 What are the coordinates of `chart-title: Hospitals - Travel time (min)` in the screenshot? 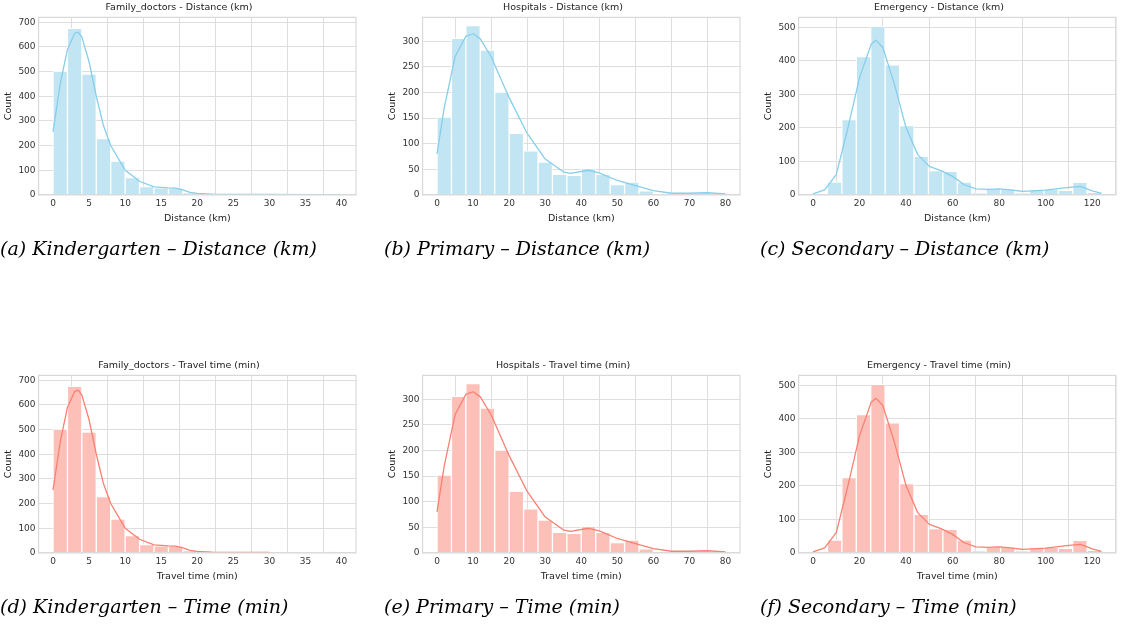 It's located at (563, 365).